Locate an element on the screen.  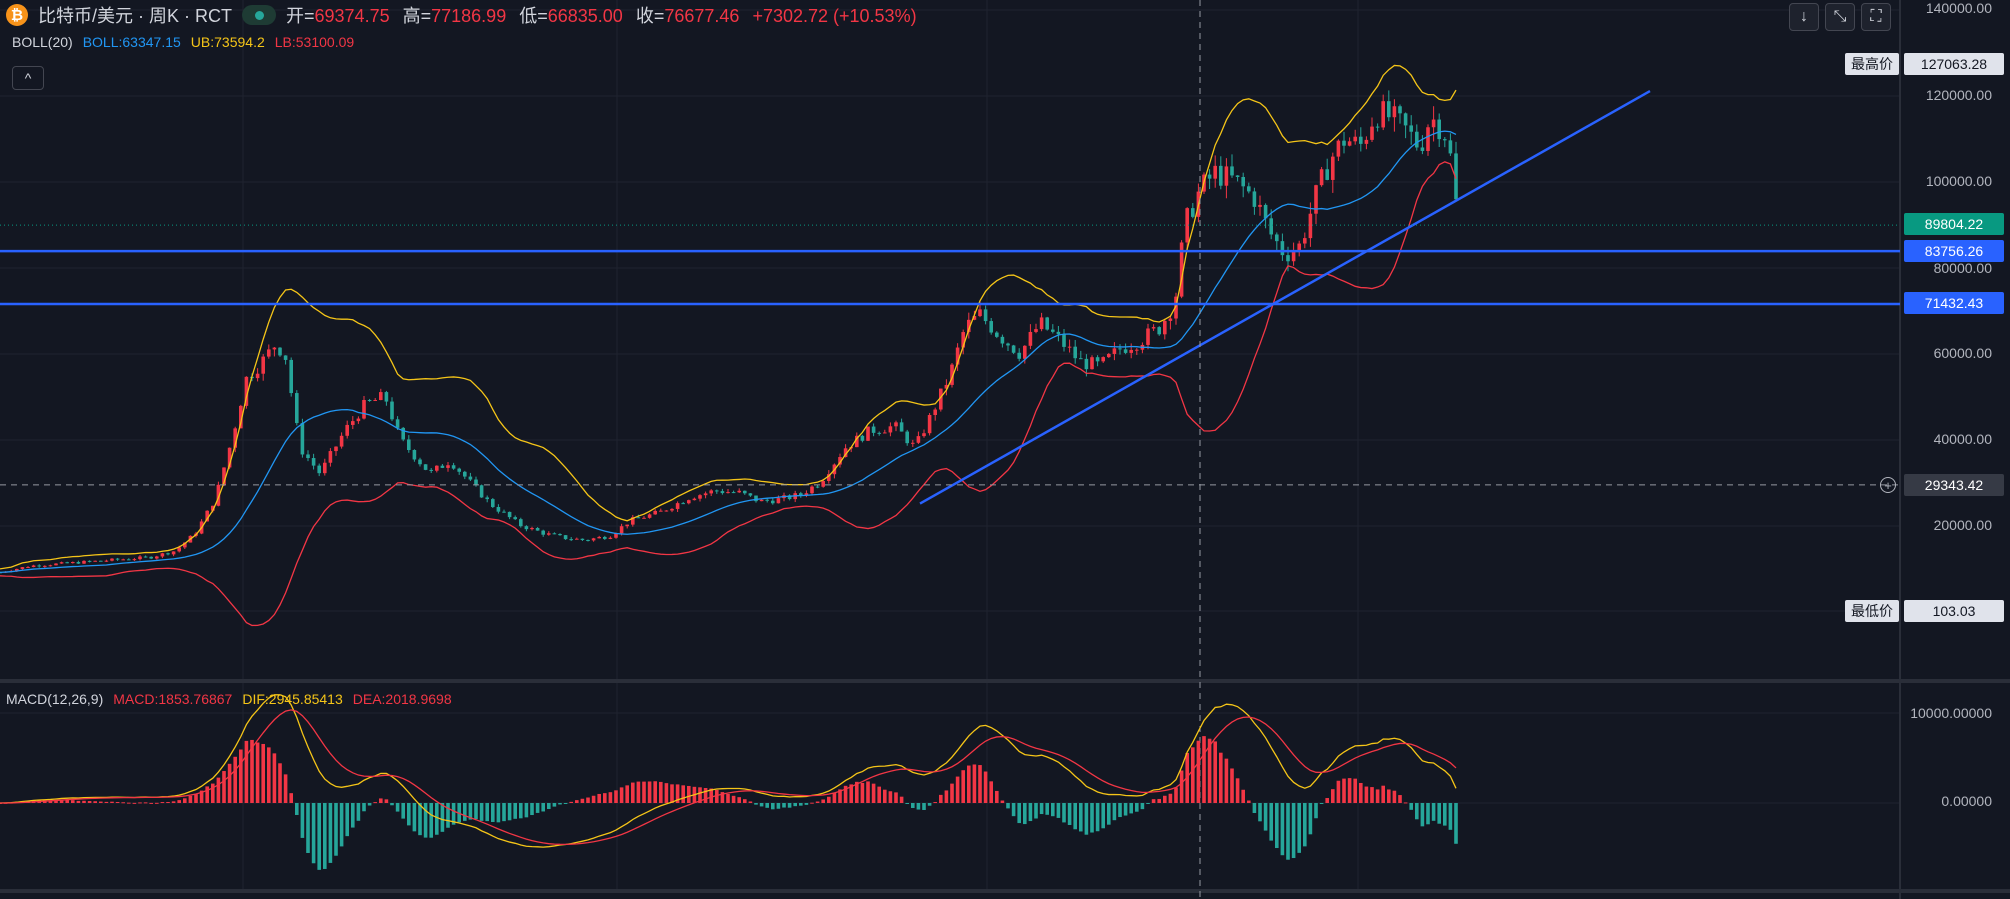
close-label: 收= is located at coordinates (650, 16).